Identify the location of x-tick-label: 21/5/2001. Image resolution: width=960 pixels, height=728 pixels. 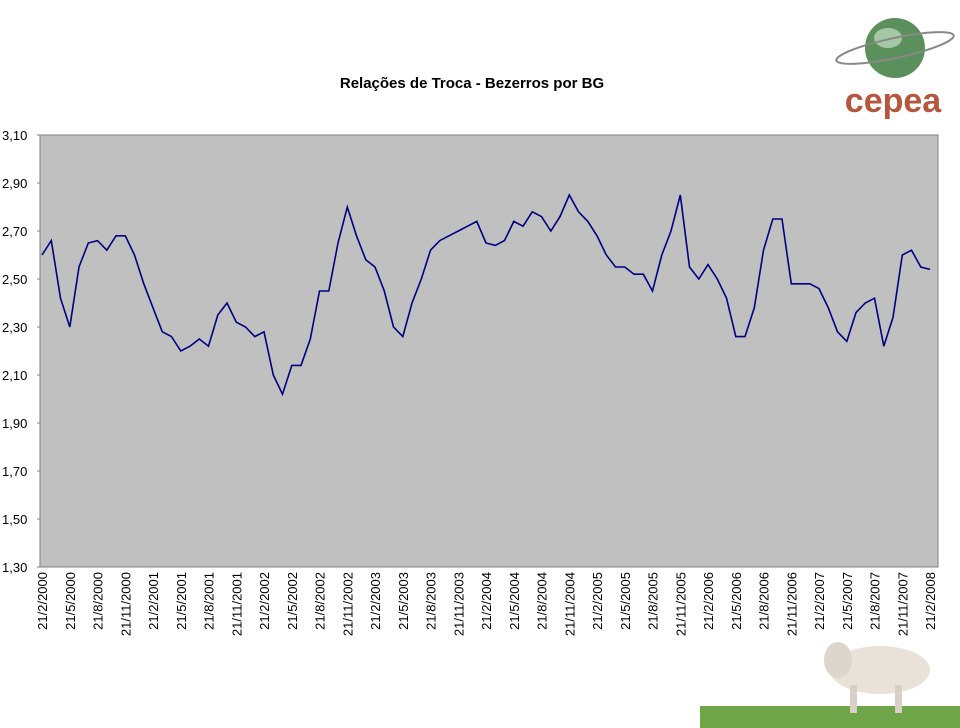
(181, 601).